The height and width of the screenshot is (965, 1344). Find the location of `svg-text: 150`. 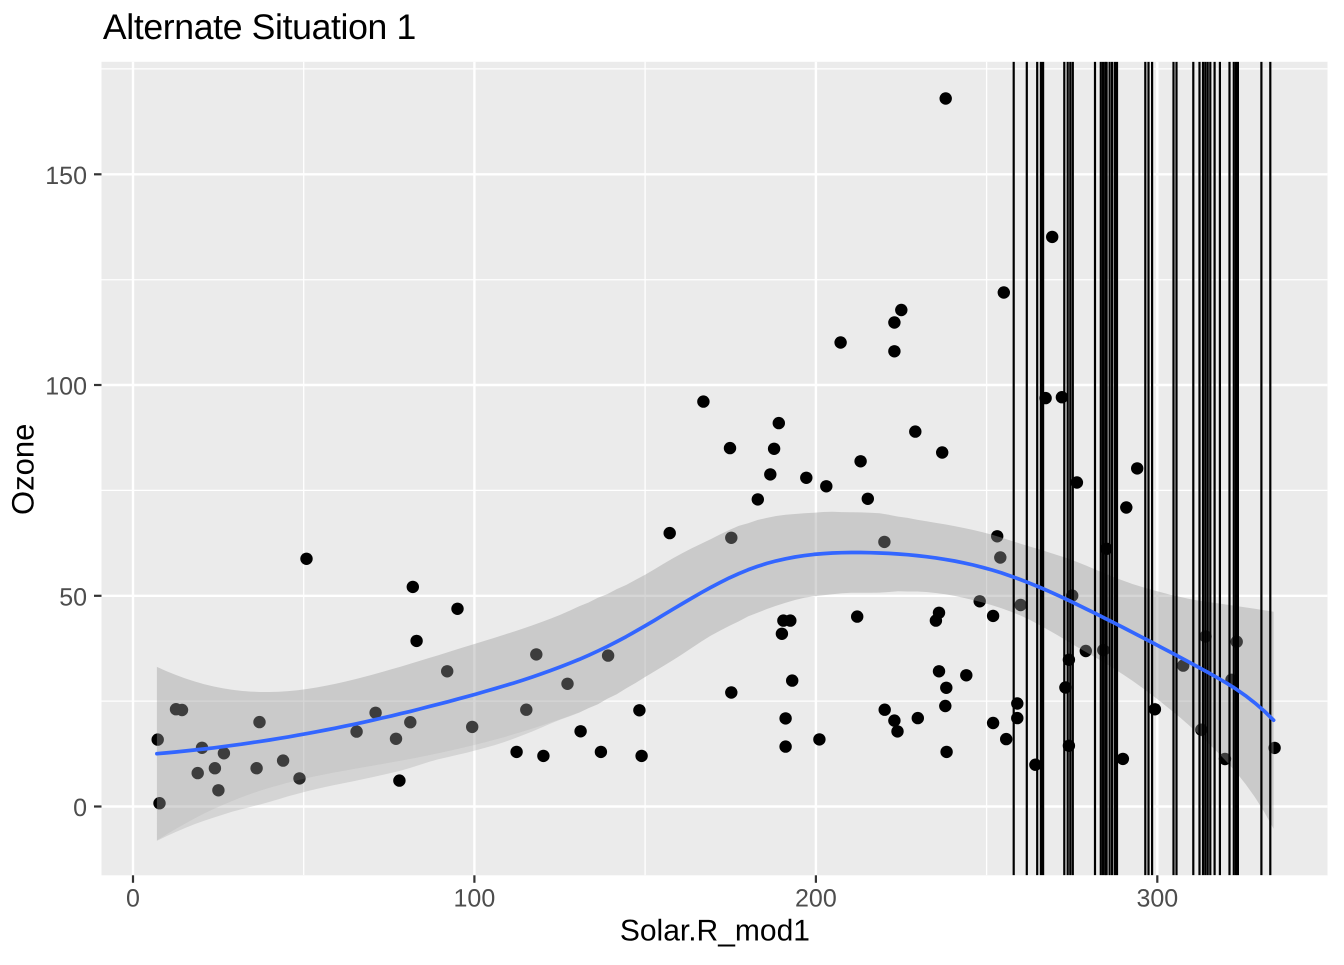

svg-text: 150 is located at coordinates (66, 176).